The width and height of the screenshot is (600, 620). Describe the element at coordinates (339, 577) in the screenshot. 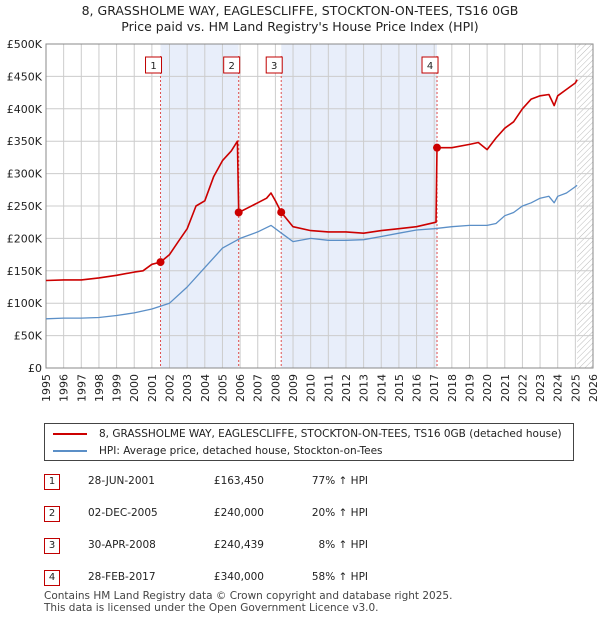

I see `sale-hpi-diff: 58% ↑ HPI` at that location.